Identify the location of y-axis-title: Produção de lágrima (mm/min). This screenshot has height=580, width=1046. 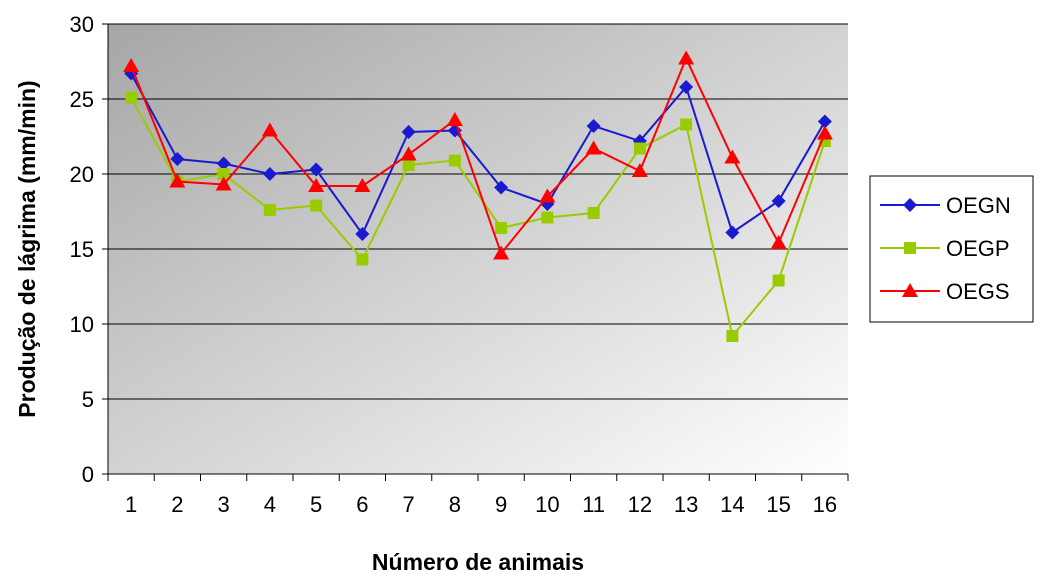
(27, 248).